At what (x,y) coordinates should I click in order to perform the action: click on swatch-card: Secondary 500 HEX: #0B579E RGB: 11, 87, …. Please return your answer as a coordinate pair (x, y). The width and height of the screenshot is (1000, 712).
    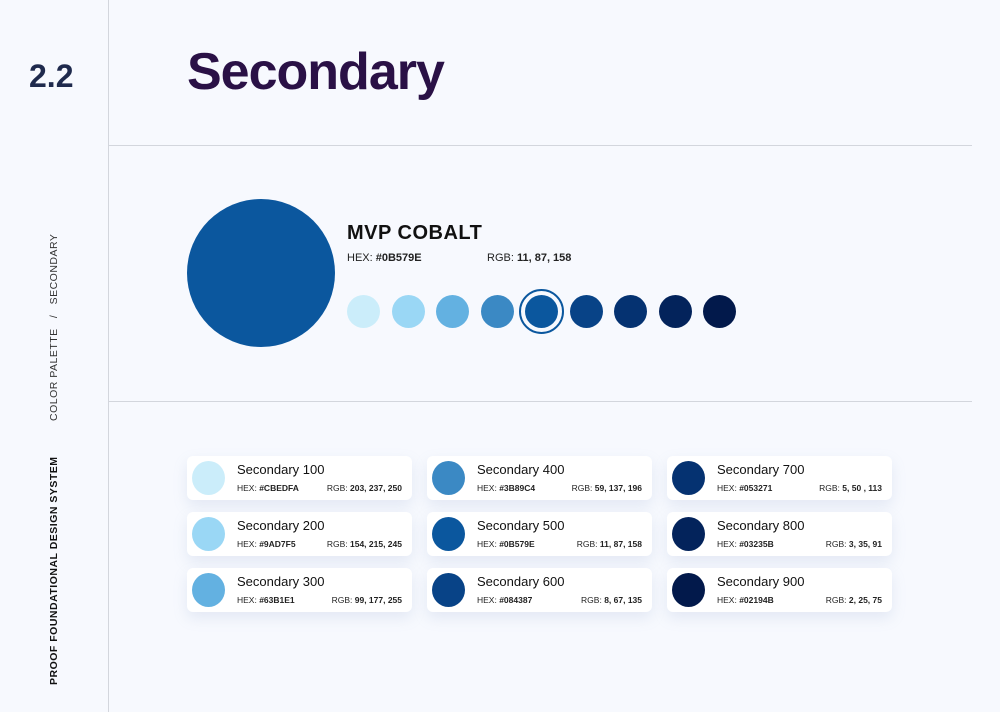
    Looking at the image, I should click on (539, 534).